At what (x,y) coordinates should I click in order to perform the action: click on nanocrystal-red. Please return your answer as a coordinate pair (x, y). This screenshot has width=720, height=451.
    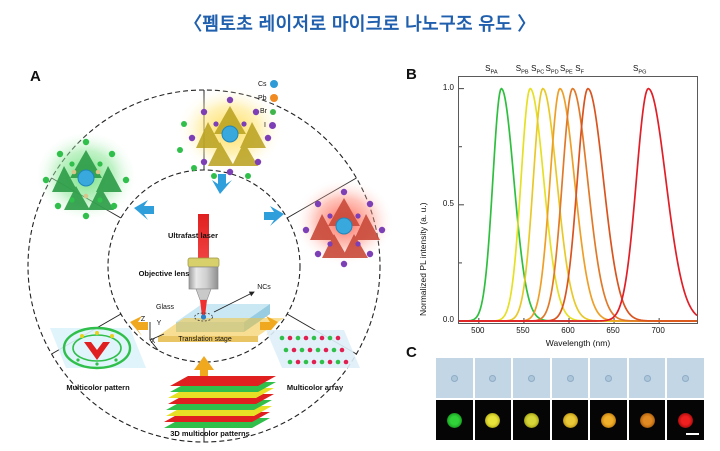
    Looking at the image, I should click on (344, 223).